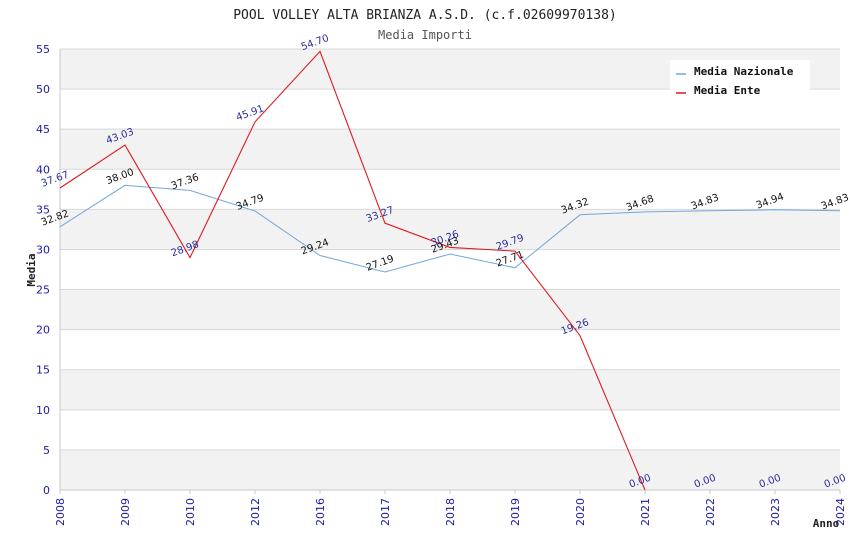 Image resolution: width=850 pixels, height=550 pixels. What do you see at coordinates (770, 201) in the screenshot?
I see `data-label-media-nazionale: 34.94` at bounding box center [770, 201].